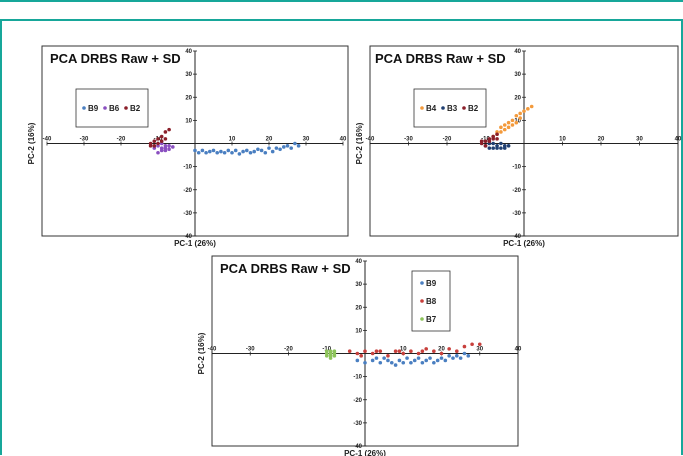 The height and width of the screenshot is (456, 683). What do you see at coordinates (408, 140) in the screenshot?
I see `x-tick-label: -30` at bounding box center [408, 140].